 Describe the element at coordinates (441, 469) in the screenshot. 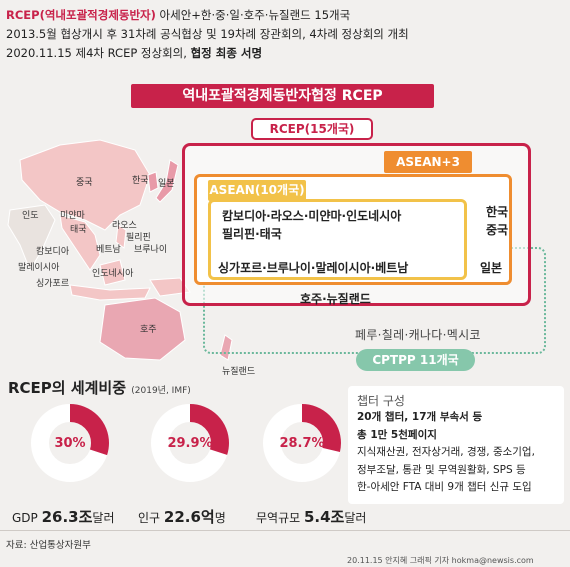

I see `chapter-line4: 정부조달, 통관 및 무역원활화, SPS 등` at that location.